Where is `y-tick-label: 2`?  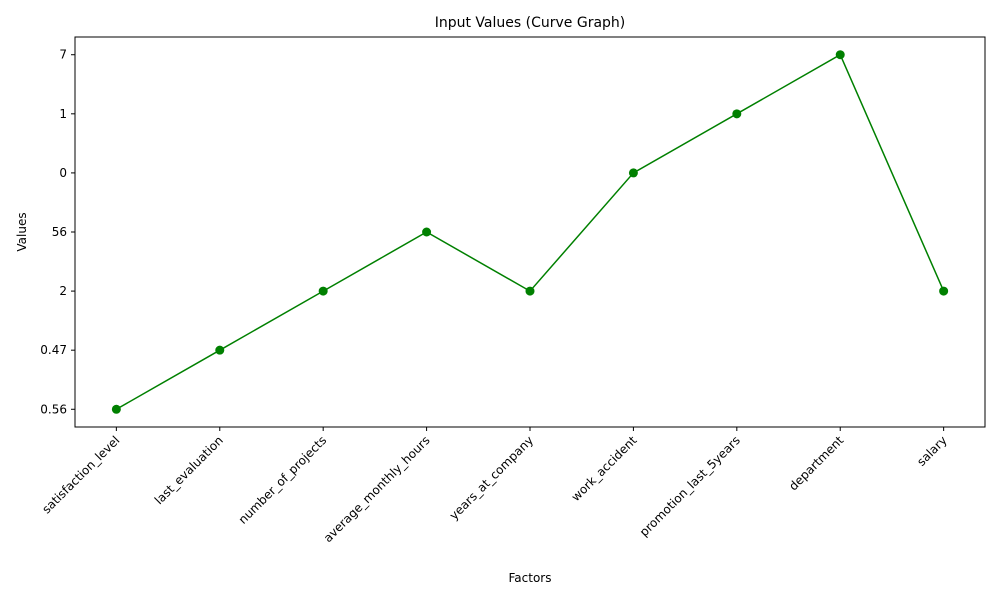 y-tick-label: 2 is located at coordinates (63, 291).